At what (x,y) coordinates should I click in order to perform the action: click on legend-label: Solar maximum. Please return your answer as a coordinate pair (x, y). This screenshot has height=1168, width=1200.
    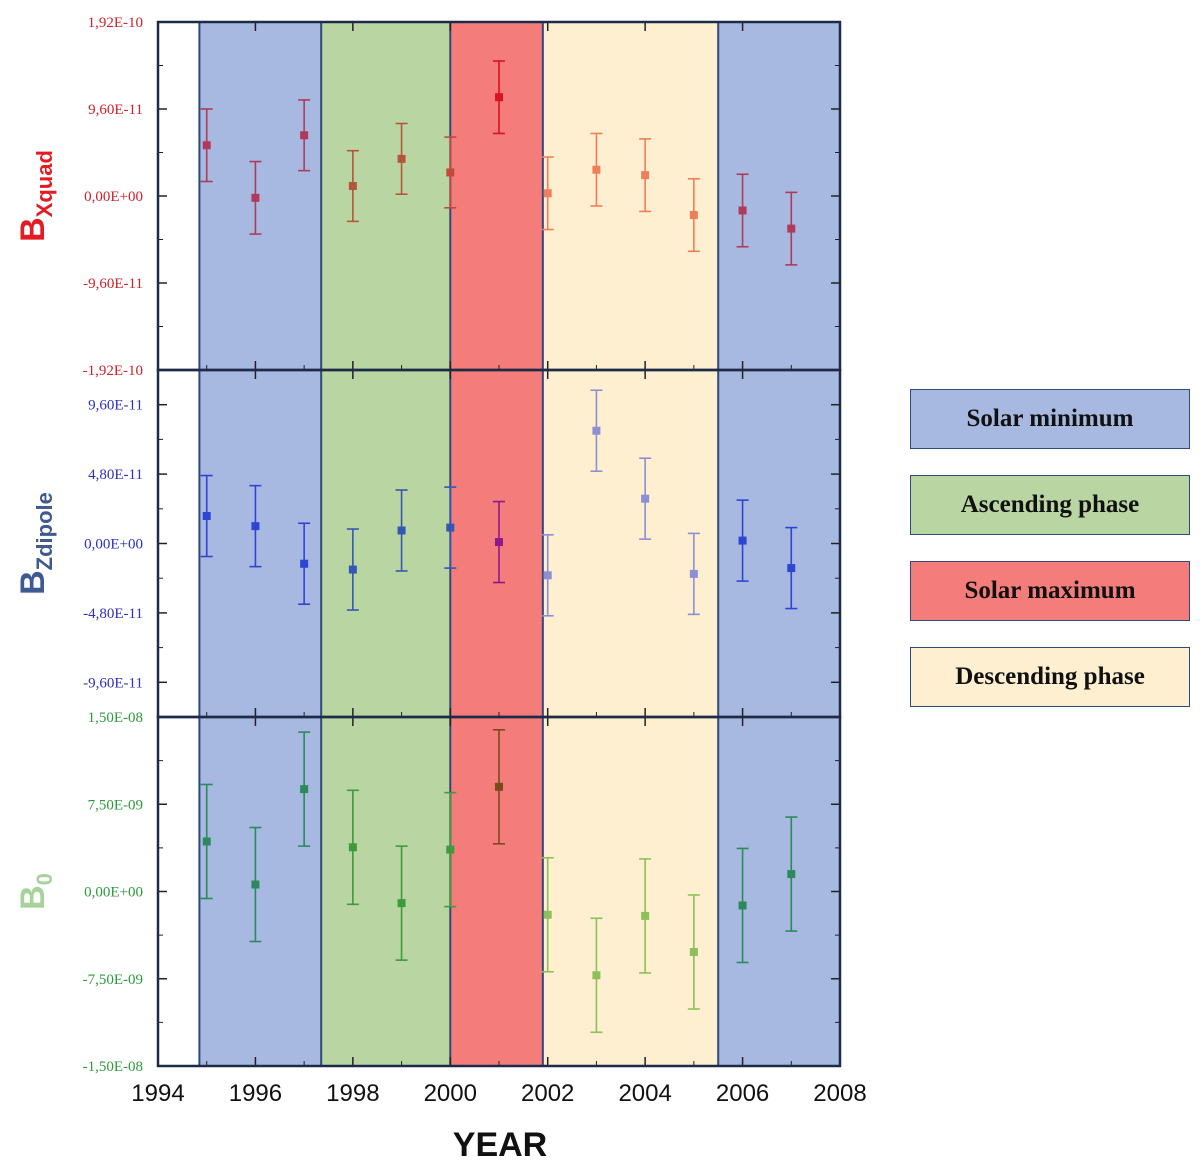
    Looking at the image, I should click on (1050, 590).